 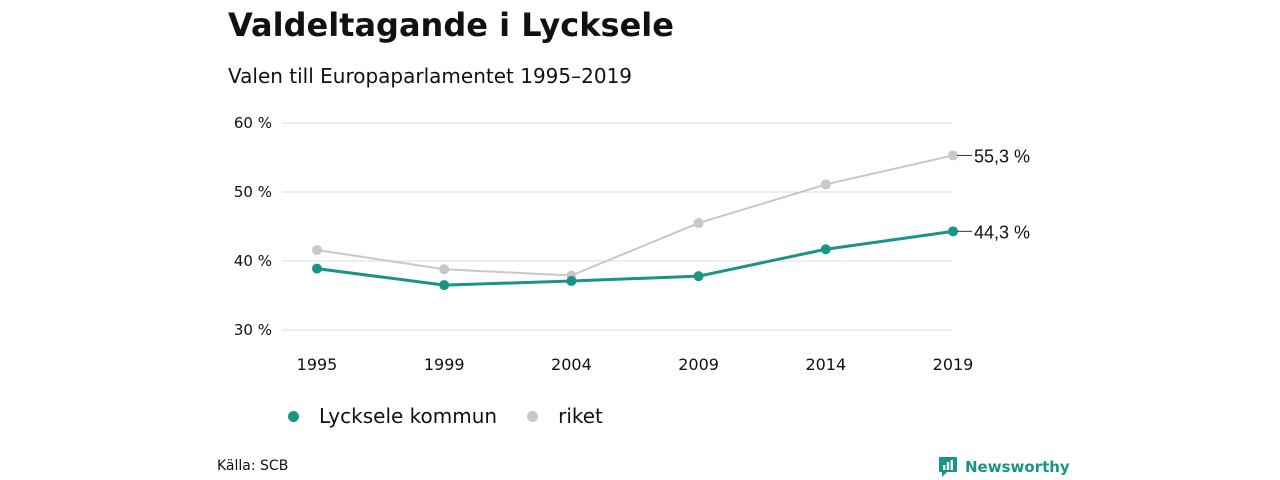 I want to click on legend-label-lycksele: Lycksele kommun, so click(x=408, y=416).